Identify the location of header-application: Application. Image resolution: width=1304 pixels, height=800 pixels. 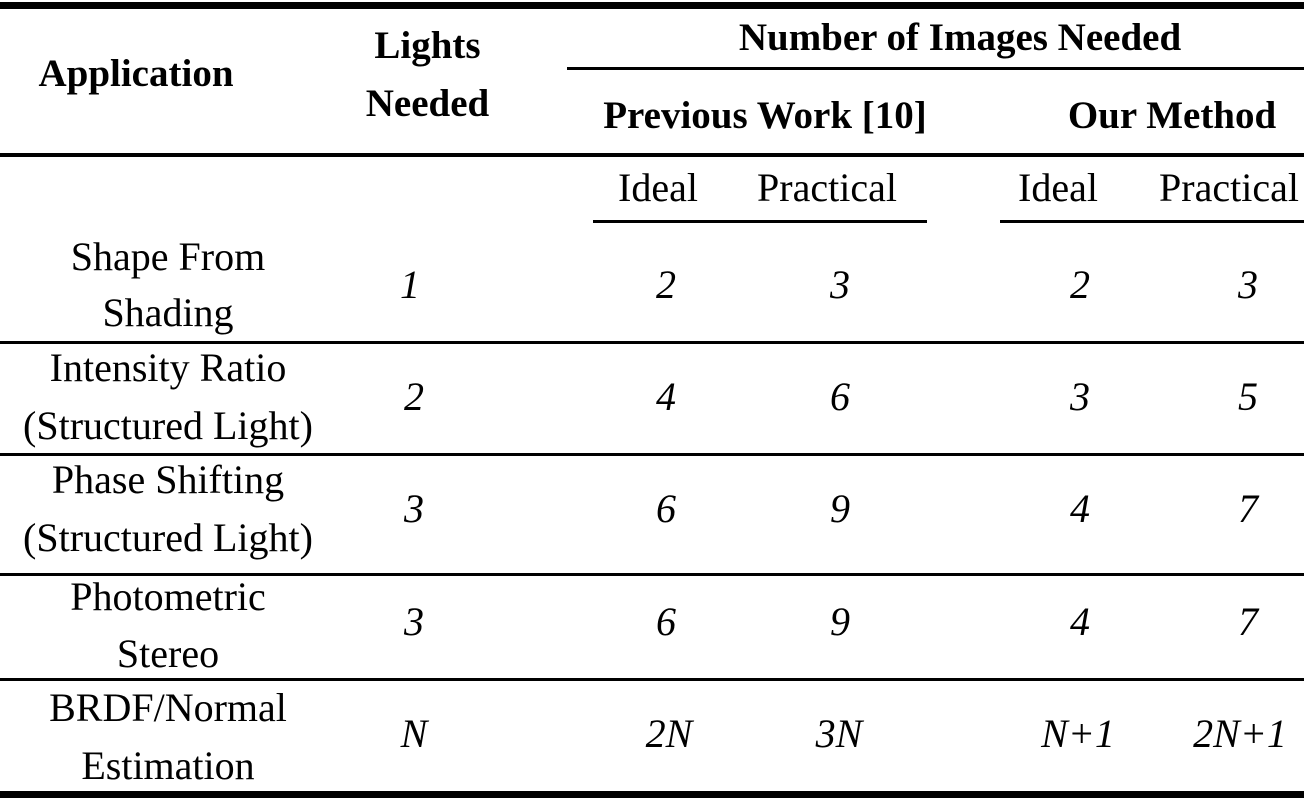
(136, 73).